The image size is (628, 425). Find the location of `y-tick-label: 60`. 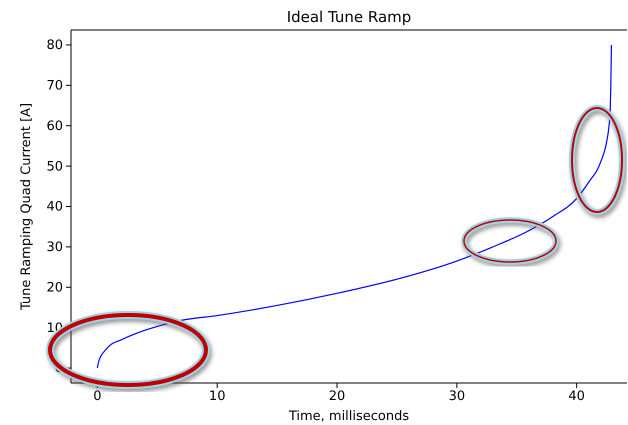

y-tick-label: 60 is located at coordinates (54, 126).